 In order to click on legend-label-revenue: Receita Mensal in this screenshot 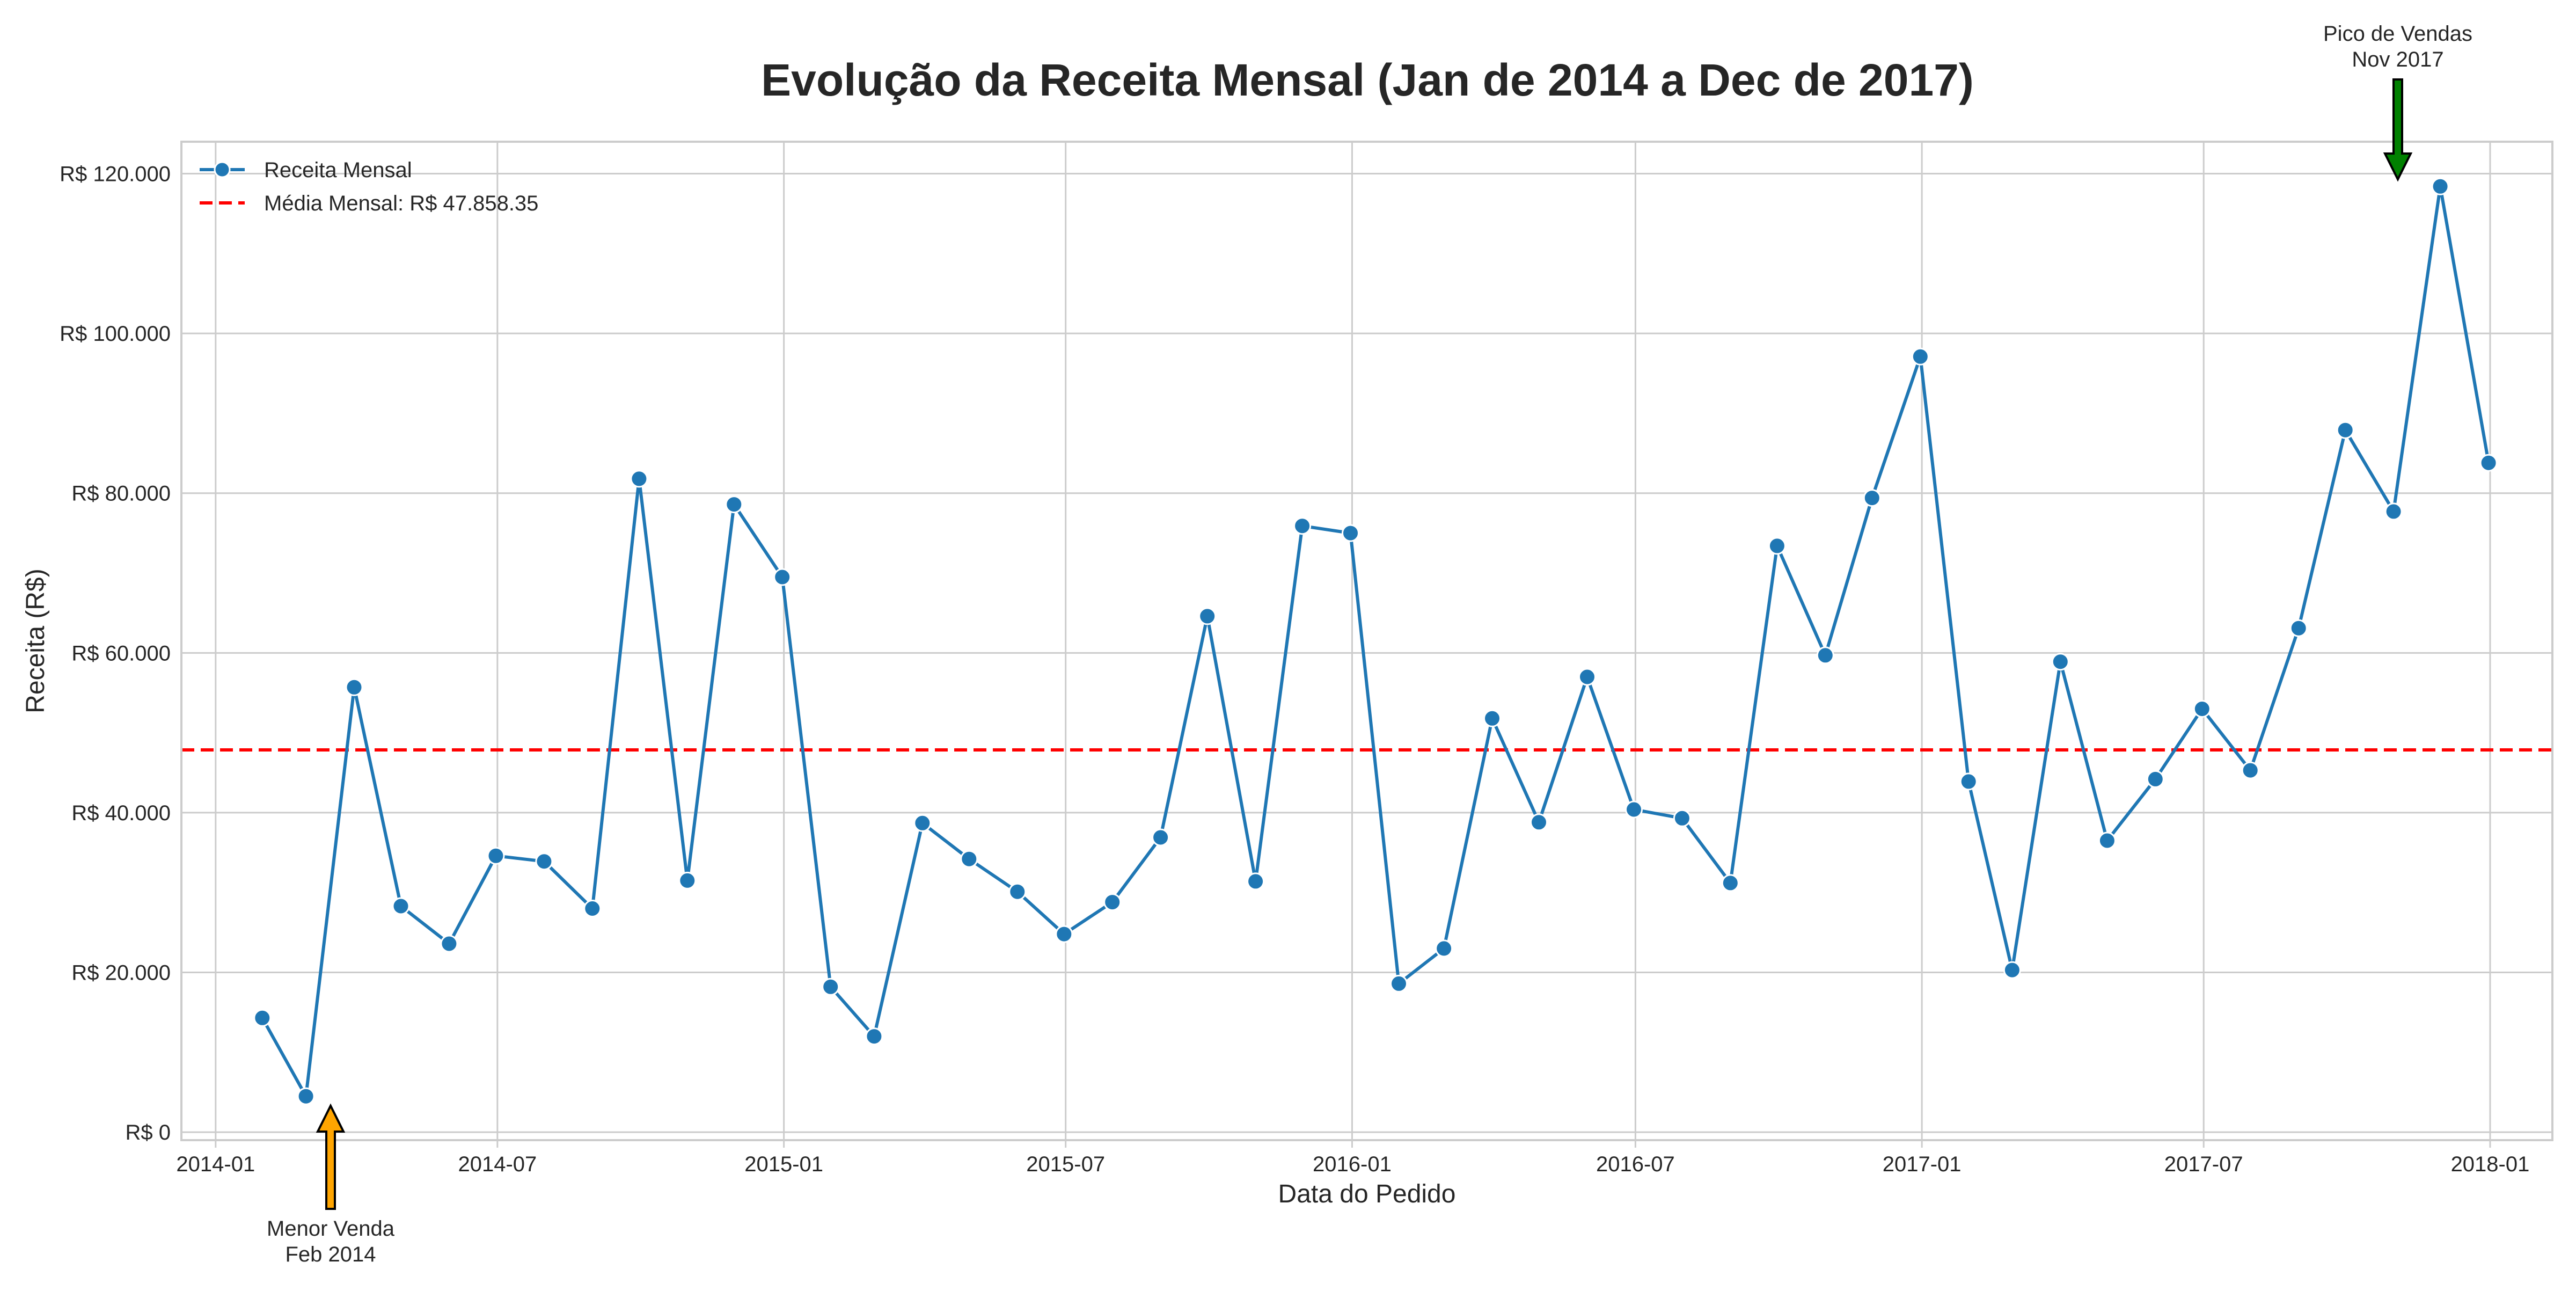, I will do `click(338, 170)`.